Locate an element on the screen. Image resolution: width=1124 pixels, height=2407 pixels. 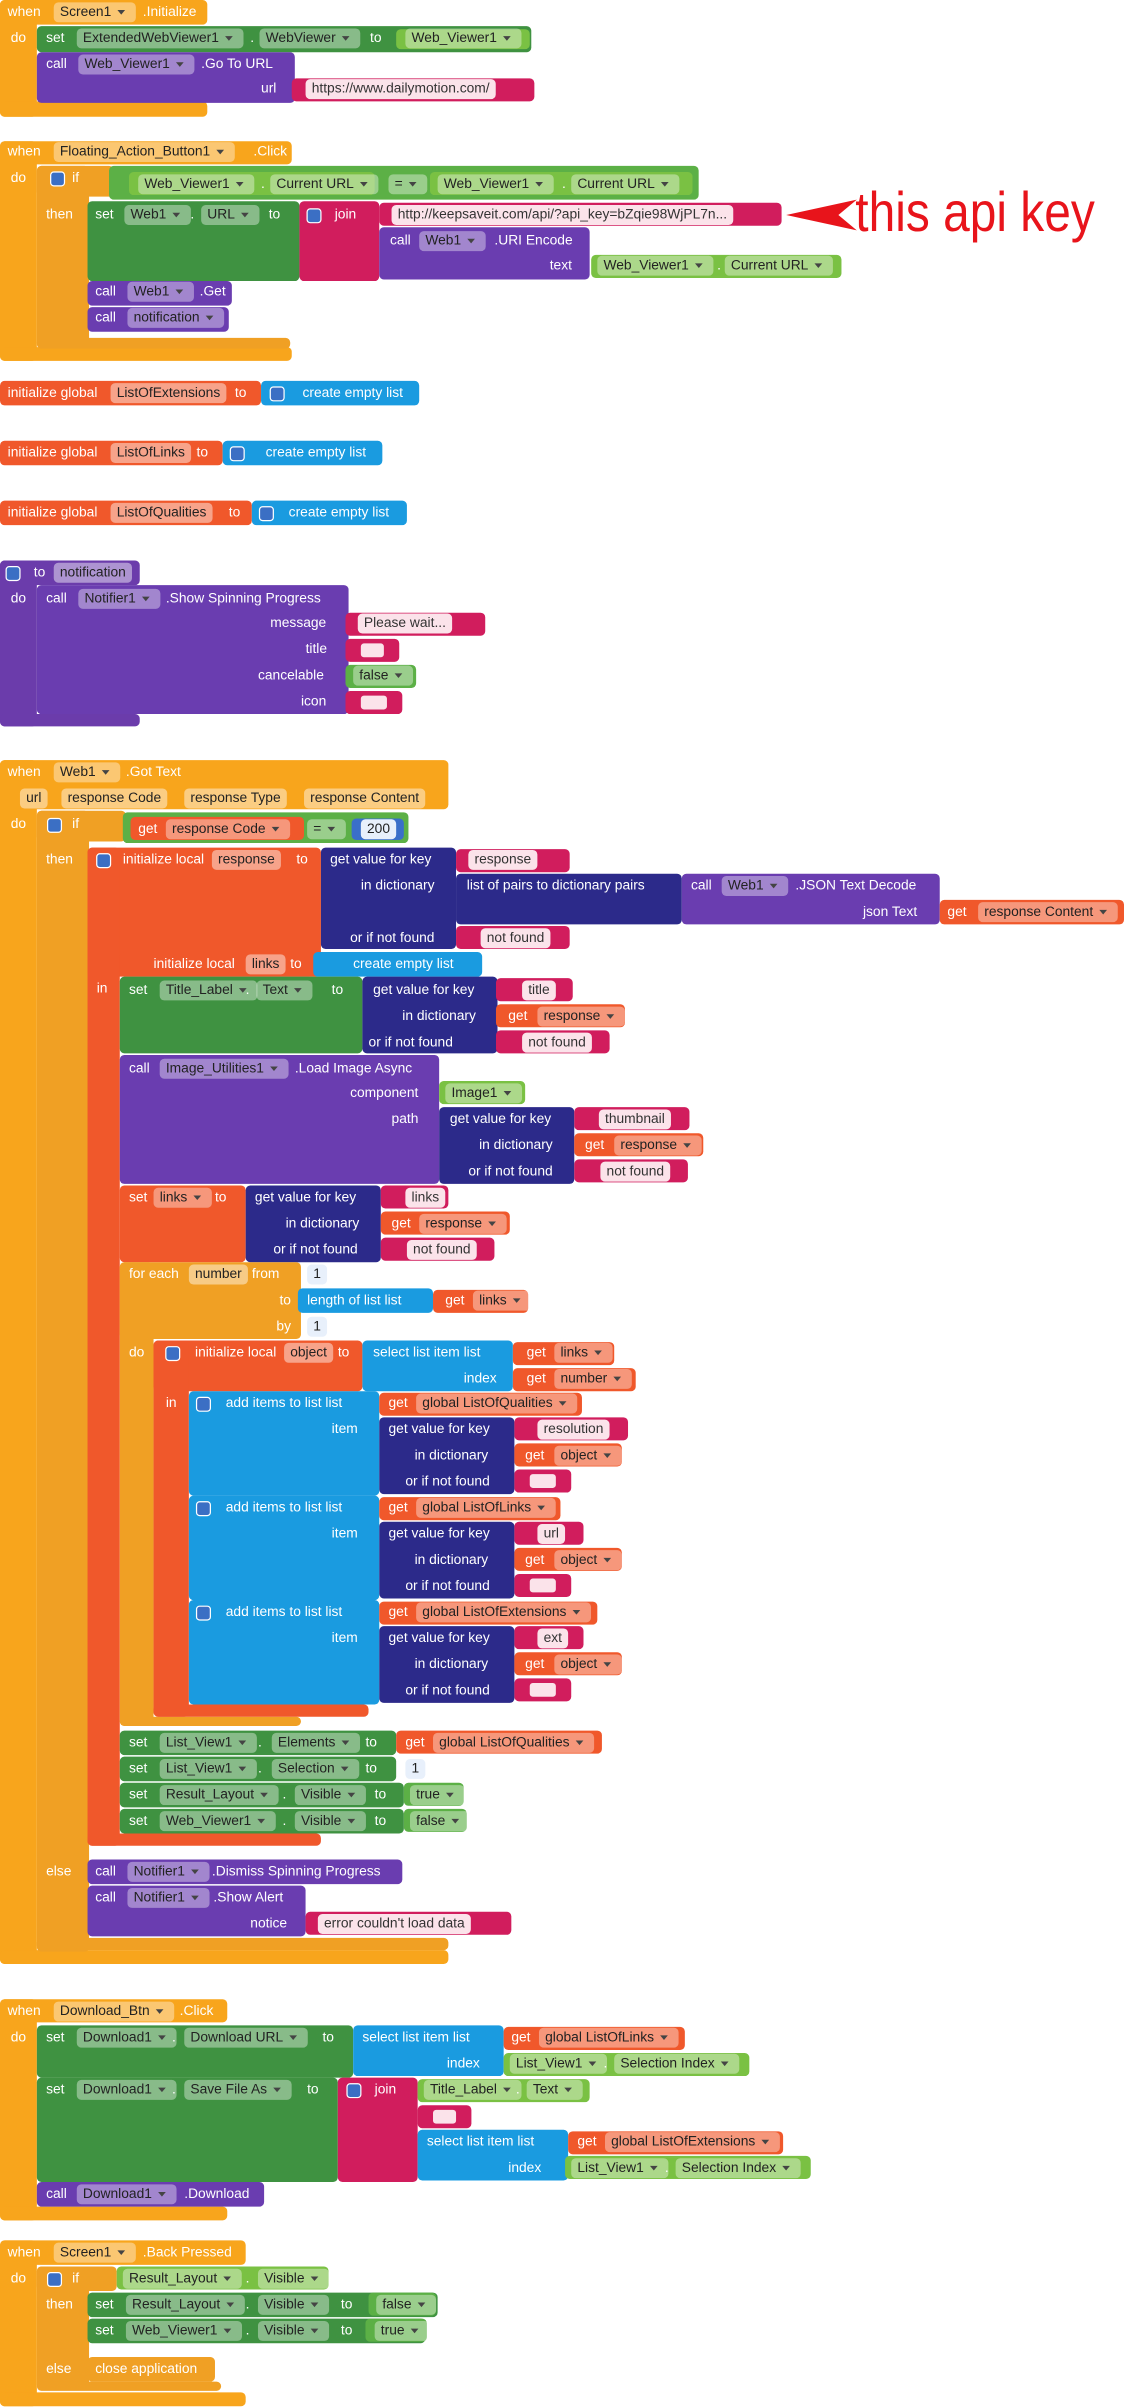
name-field: ListOfExtensions is located at coordinates (169, 392).